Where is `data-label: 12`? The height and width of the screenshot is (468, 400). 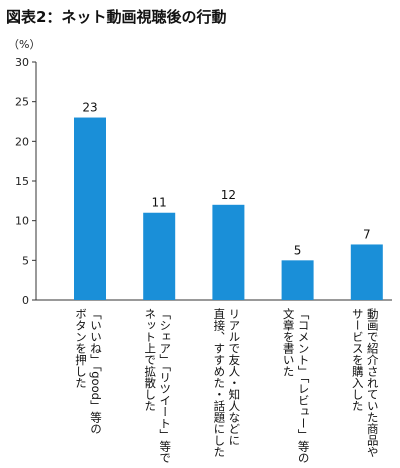 data-label: 12 is located at coordinates (228, 195).